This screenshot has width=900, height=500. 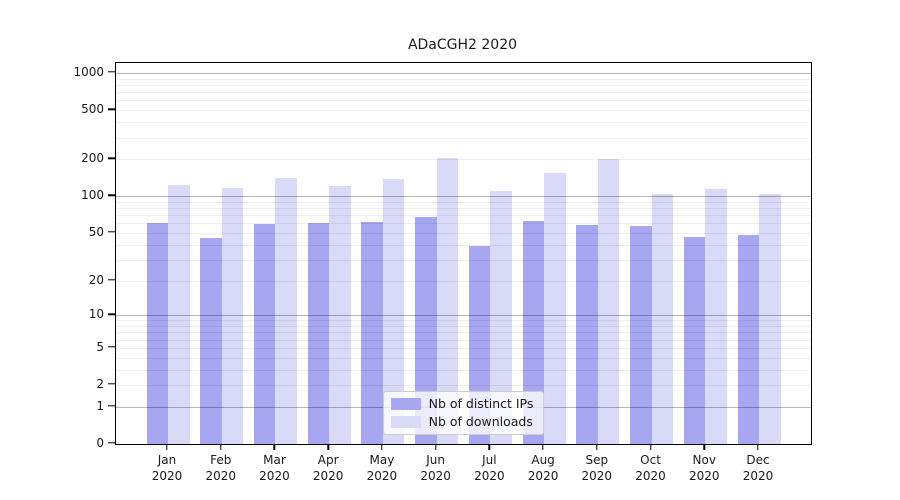 What do you see at coordinates (435, 447) in the screenshot?
I see `x-tick-mark-jun` at bounding box center [435, 447].